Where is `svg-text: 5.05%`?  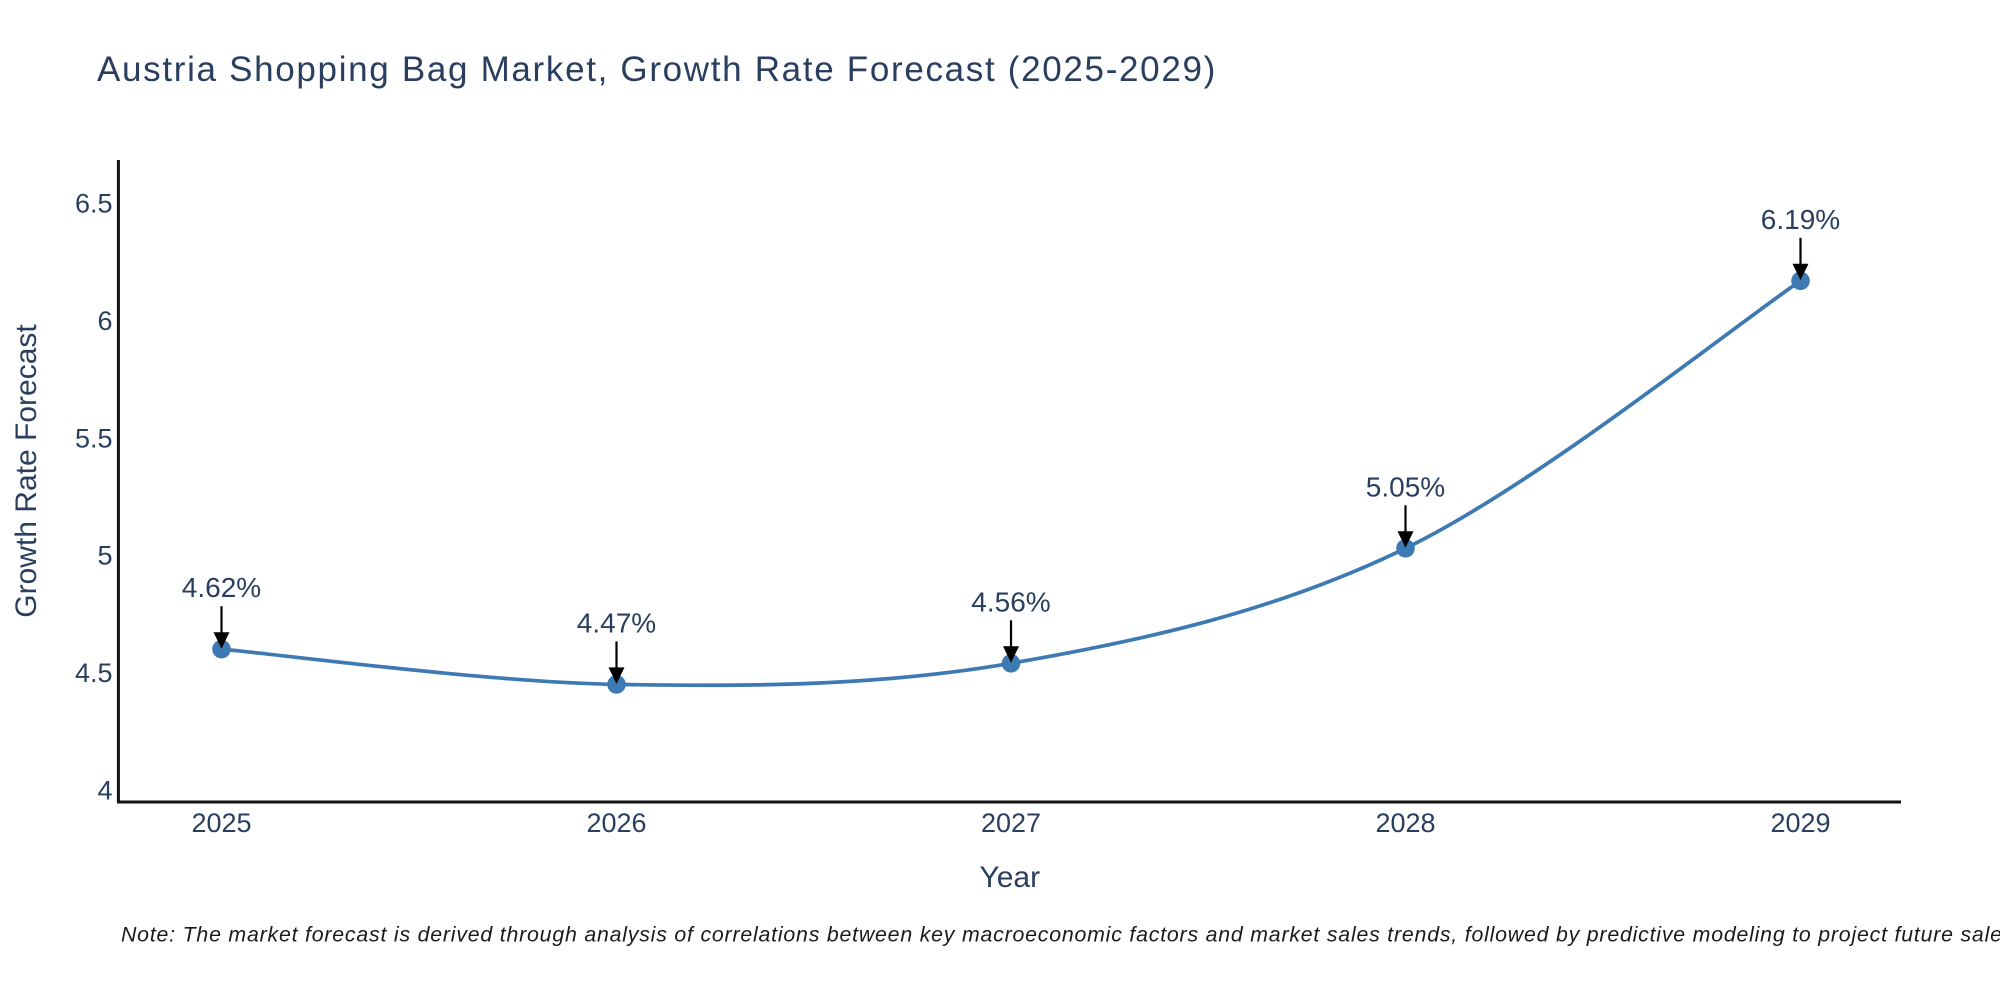 svg-text: 5.05% is located at coordinates (1405, 486).